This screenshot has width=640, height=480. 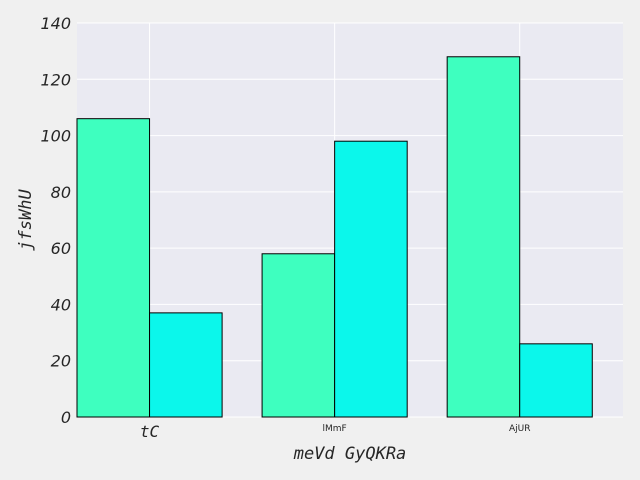 I want to click on x-axis-ticks: tC lMmF AjUR, so click(x=335, y=431).